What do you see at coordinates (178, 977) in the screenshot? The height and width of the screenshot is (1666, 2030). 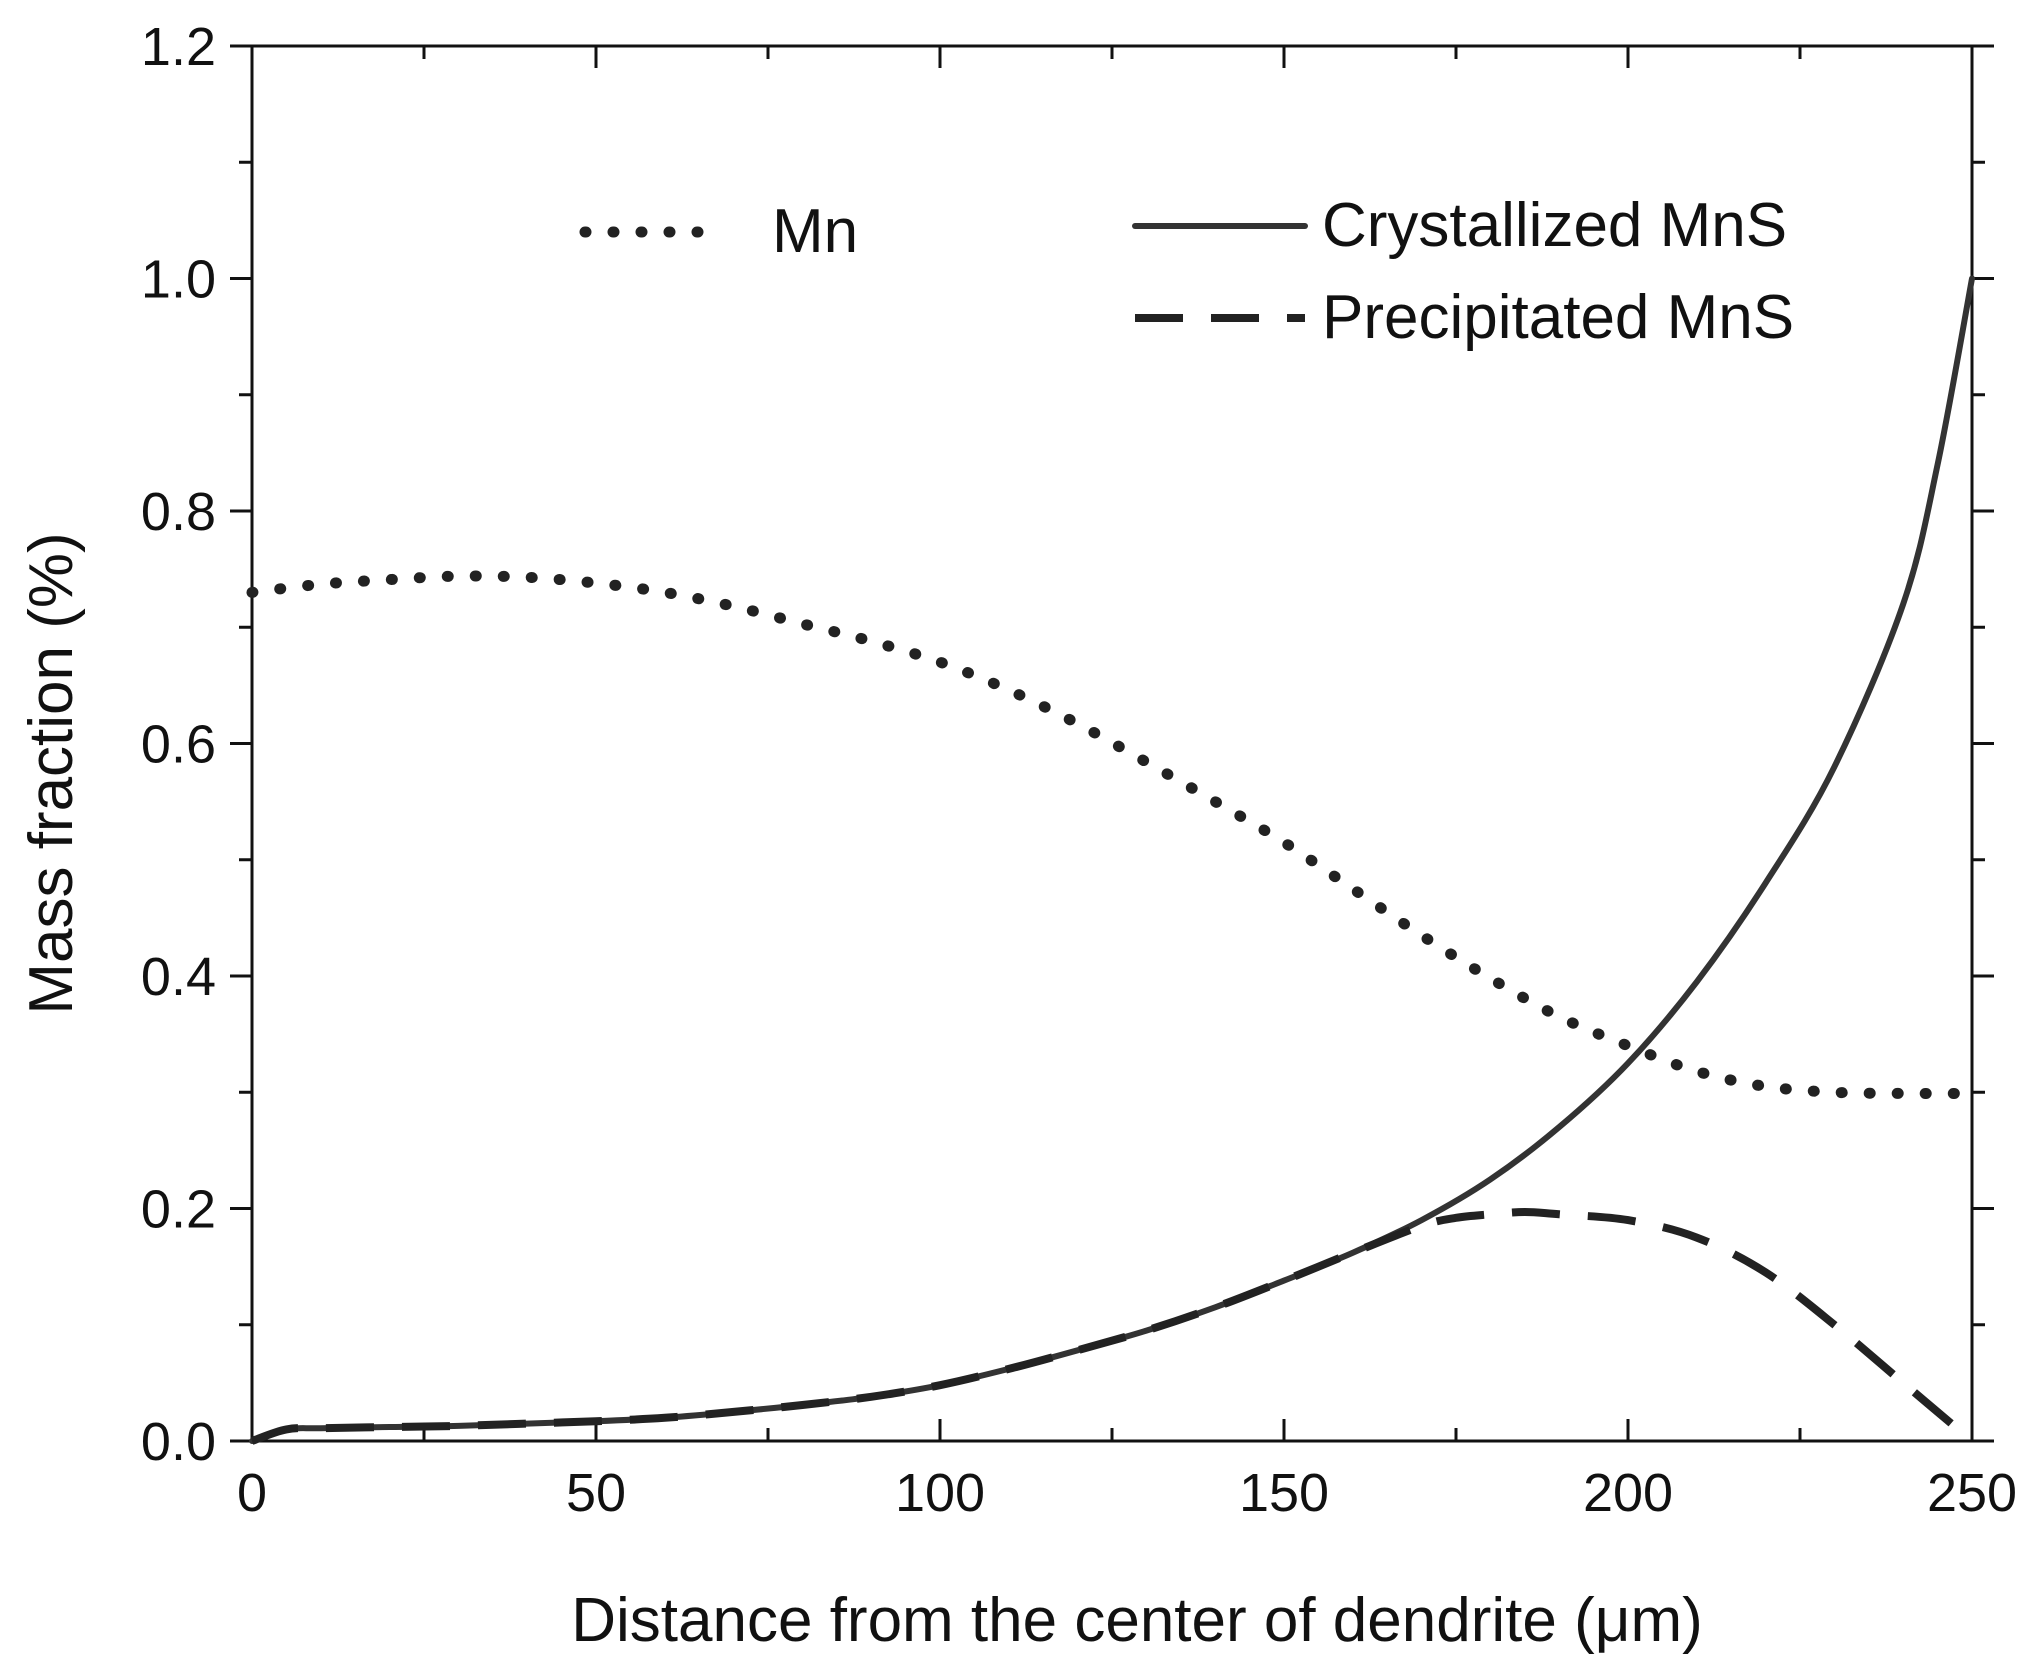 I see `y-tick-label: 0.4` at bounding box center [178, 977].